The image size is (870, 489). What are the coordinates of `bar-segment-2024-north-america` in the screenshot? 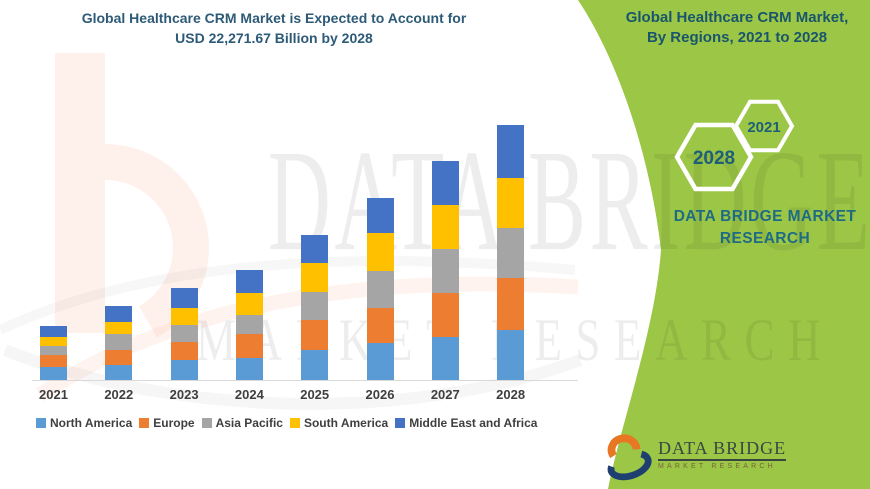 It's located at (249, 369).